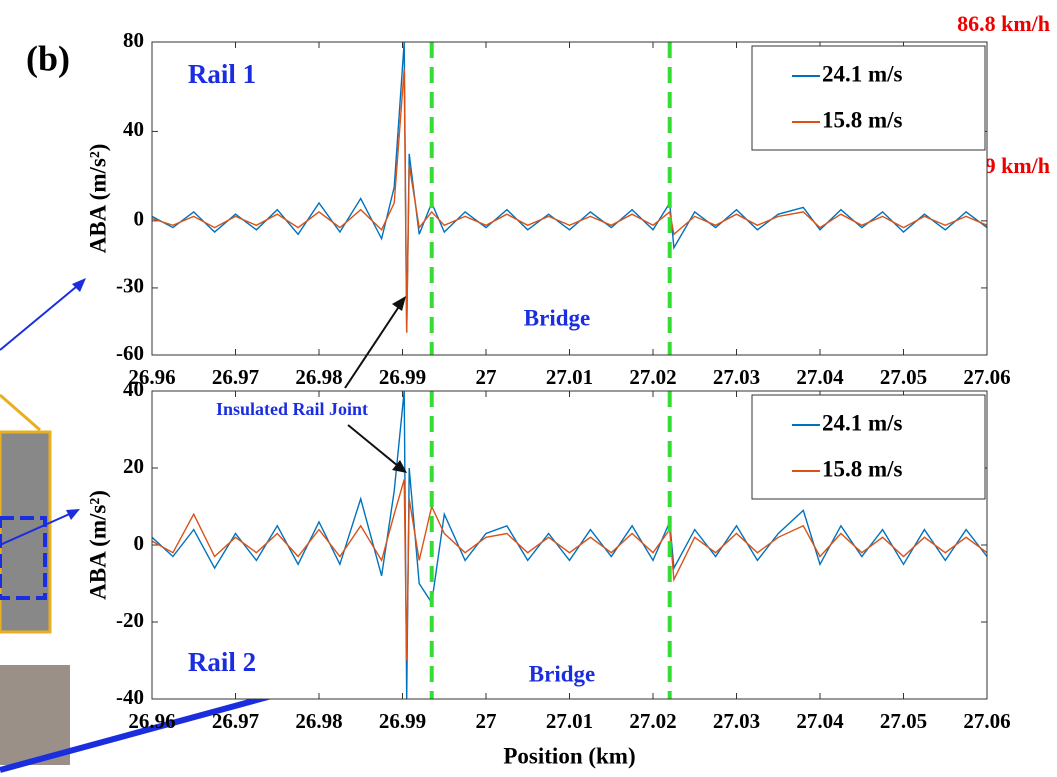 The image size is (1057, 777). What do you see at coordinates (130, 286) in the screenshot?
I see `y-tick-label: -30` at bounding box center [130, 286].